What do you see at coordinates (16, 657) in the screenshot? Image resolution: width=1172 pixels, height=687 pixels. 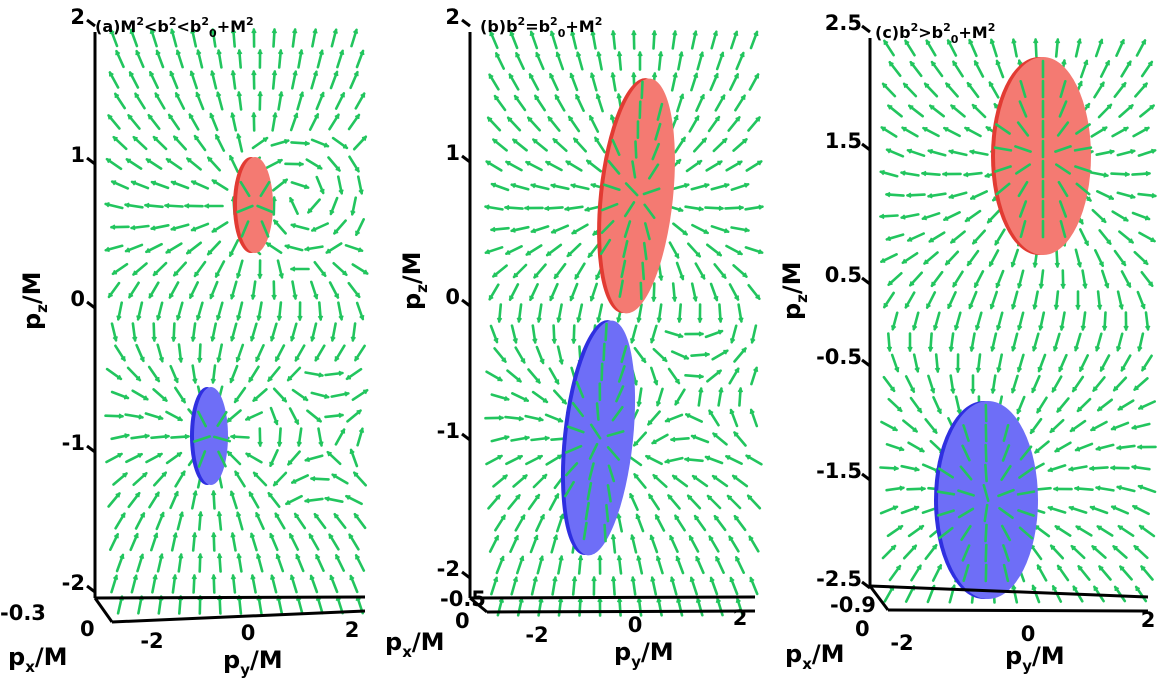 I see `axis-label-main: p` at bounding box center [16, 657].